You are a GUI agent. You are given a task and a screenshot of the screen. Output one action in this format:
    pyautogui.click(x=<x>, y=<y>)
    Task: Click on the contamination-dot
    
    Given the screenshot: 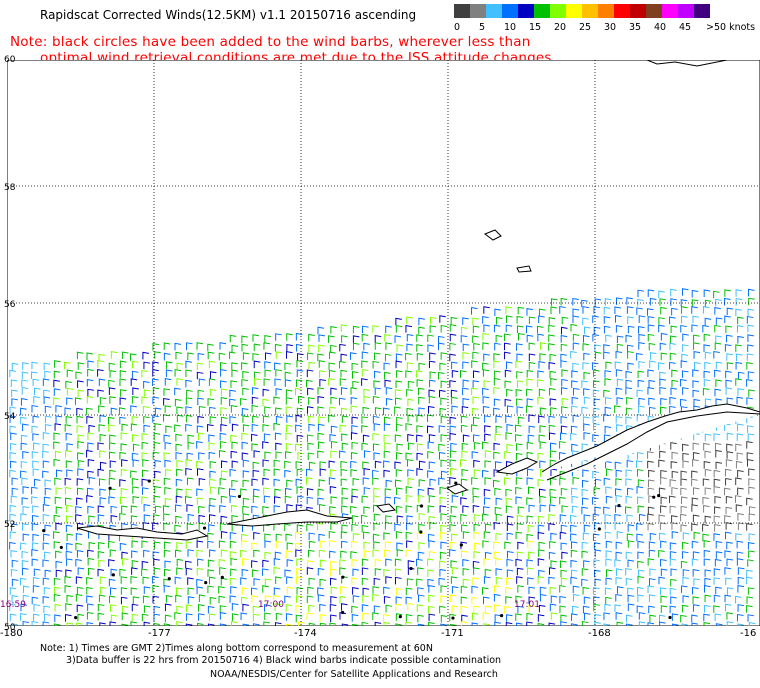 What is the action you would take?
    pyautogui.click(x=456, y=483)
    